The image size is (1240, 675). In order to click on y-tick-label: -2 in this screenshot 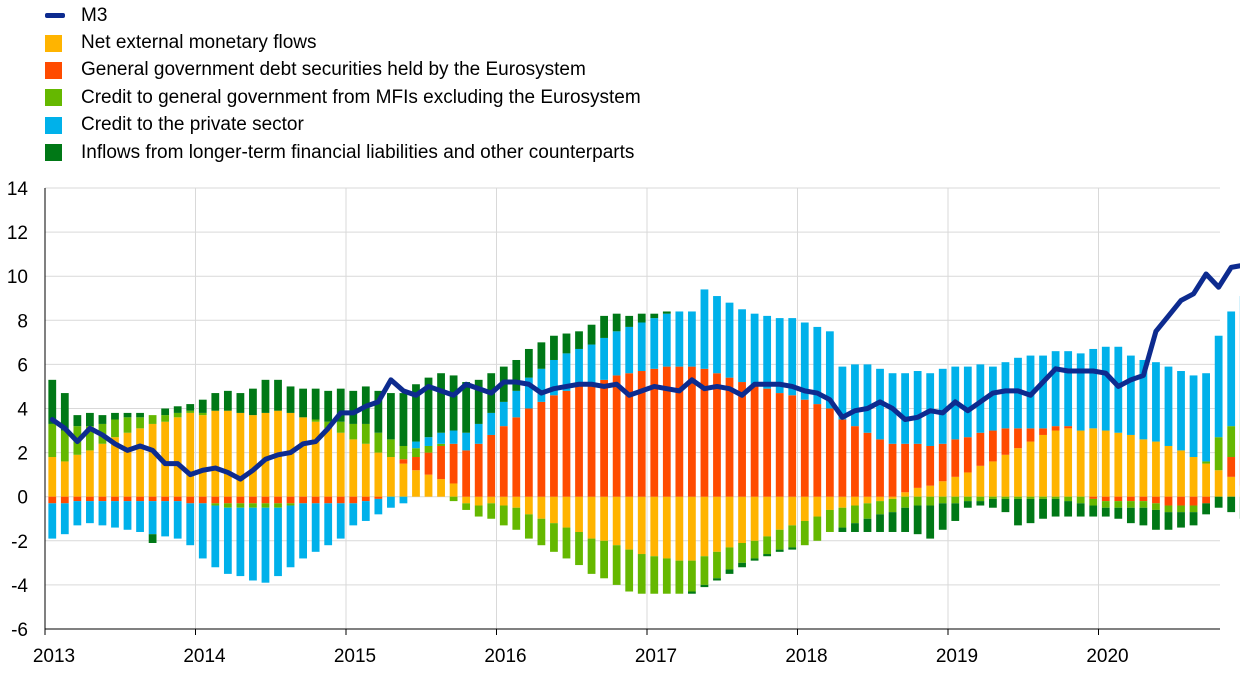, I will do `click(19, 542)`.